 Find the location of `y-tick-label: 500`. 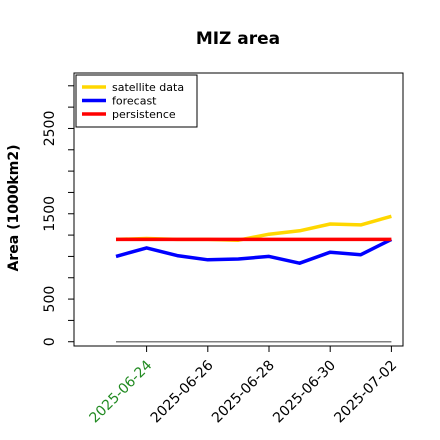

y-tick-label: 500 is located at coordinates (50, 299).